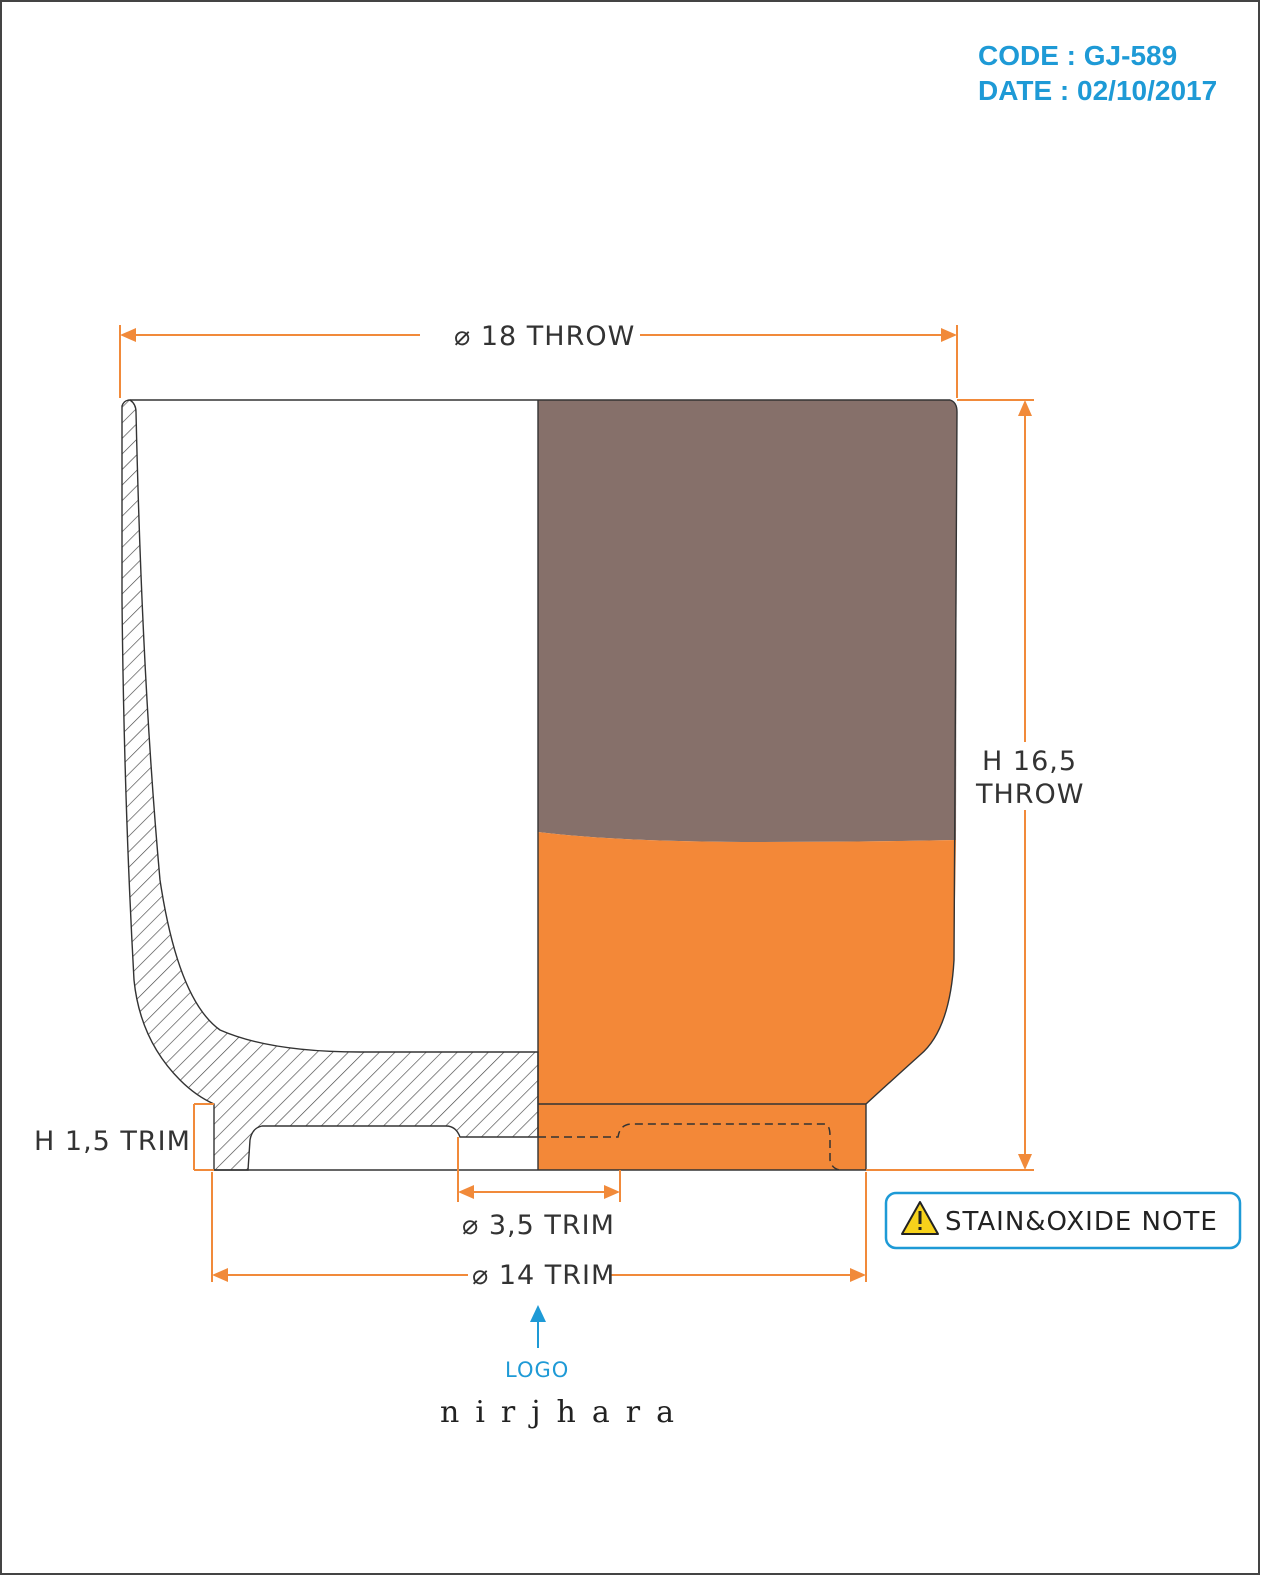 The image size is (1261, 1576). I want to click on note-label: STAIN&OXIDE NOTE, so click(1081, 1222).